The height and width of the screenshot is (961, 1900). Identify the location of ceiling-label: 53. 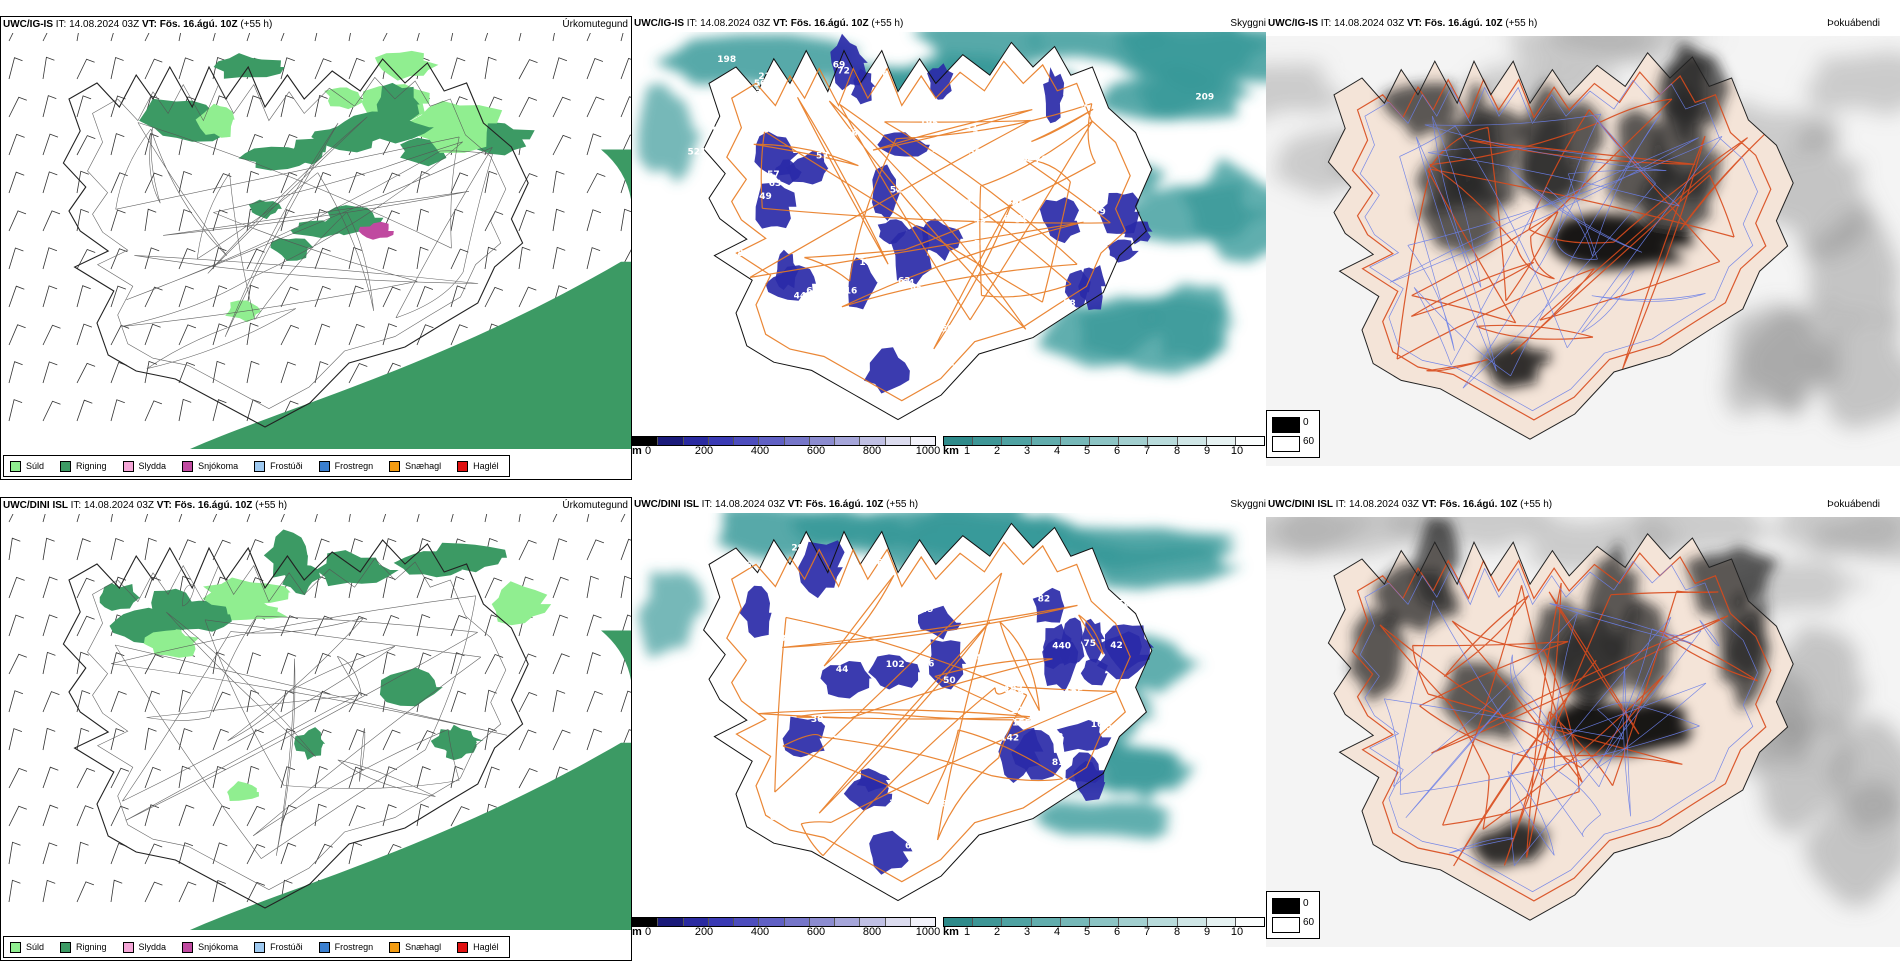
(755, 93).